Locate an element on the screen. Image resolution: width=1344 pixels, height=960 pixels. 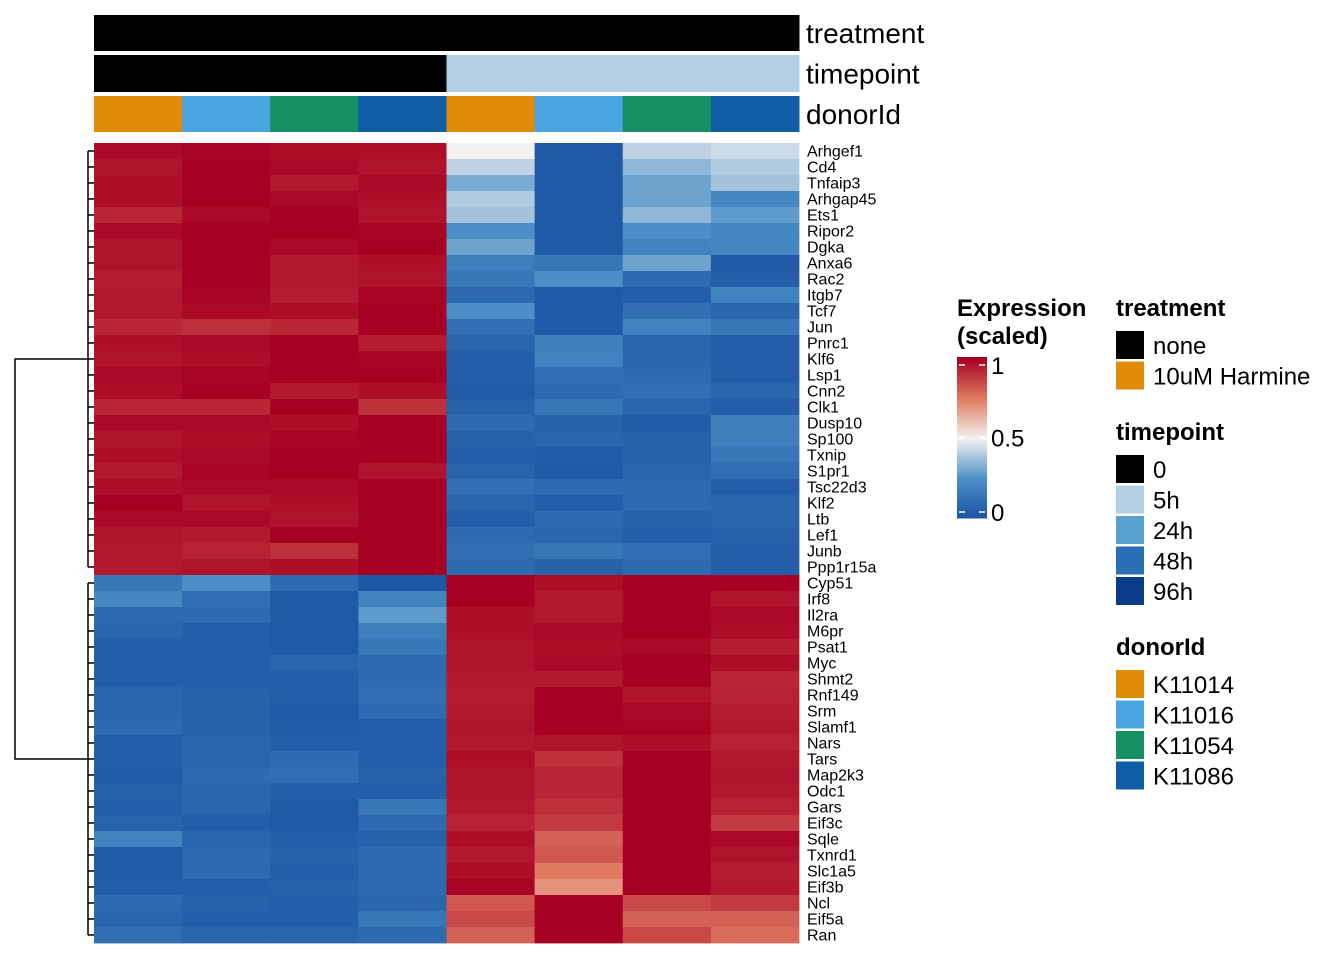
legend-label-timepoint: 48h is located at coordinates (1173, 562).